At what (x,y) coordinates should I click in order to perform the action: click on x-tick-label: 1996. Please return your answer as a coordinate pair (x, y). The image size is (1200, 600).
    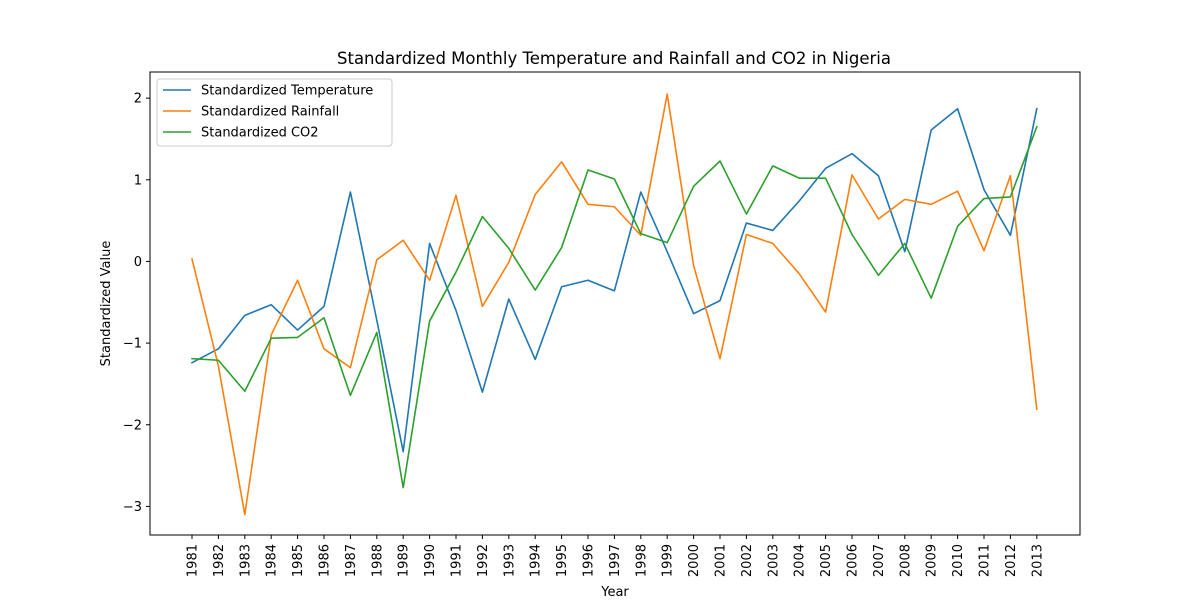
    Looking at the image, I should click on (589, 560).